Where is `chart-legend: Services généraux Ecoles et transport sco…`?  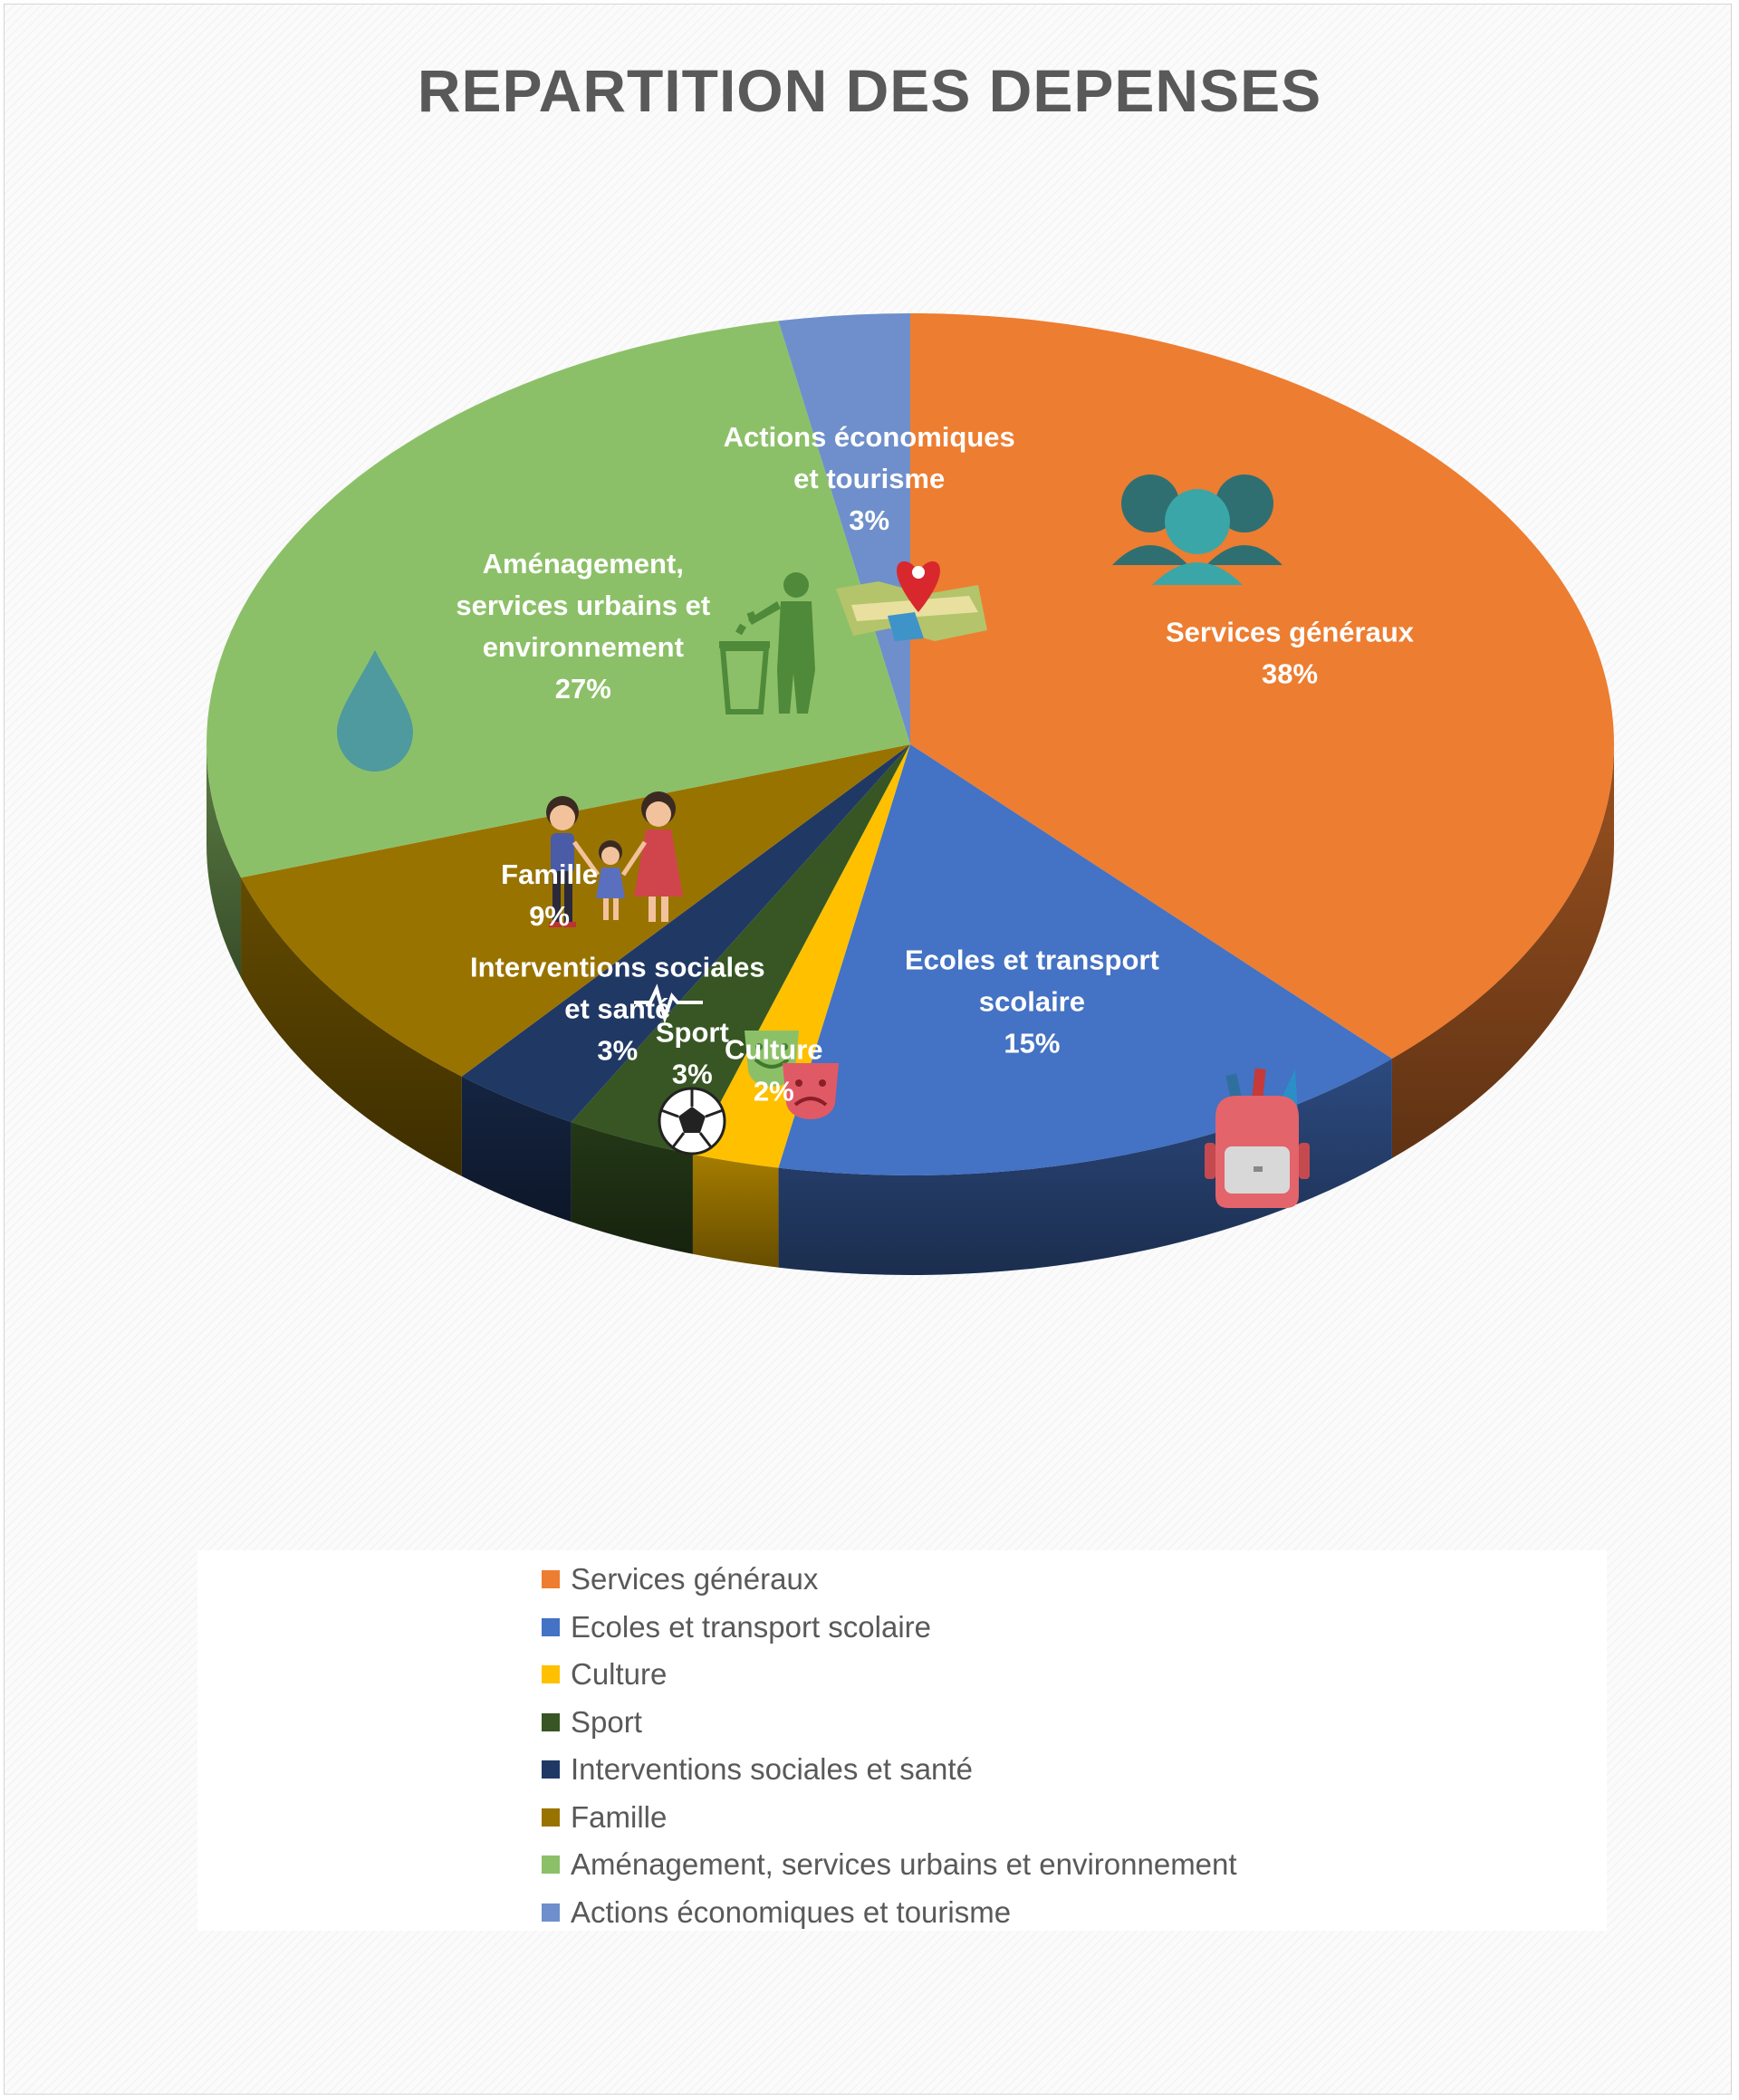
chart-legend: Services généraux Ecoles et transport sco… is located at coordinates (902, 1740).